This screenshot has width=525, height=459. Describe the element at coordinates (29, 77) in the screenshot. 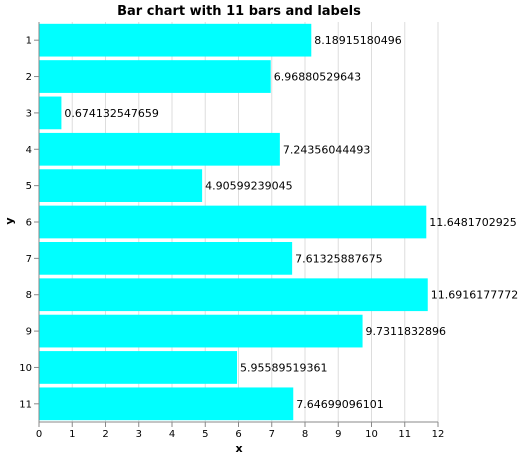

I see `y-tick-label: 2` at that location.